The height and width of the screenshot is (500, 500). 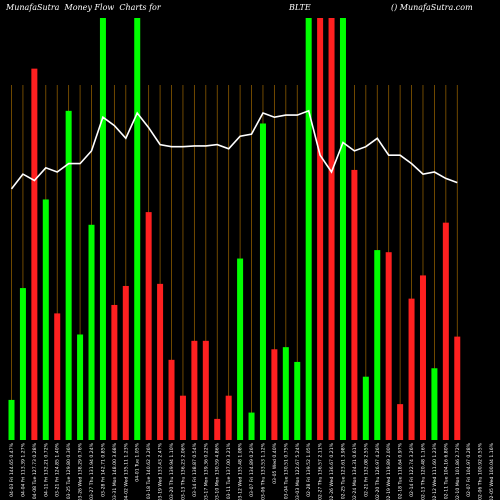 What do you see at coordinates (218, 471) in the screenshot?
I see `x-axis-tick-label: 03-10 Mon 130.59 4.86%` at bounding box center [218, 471].